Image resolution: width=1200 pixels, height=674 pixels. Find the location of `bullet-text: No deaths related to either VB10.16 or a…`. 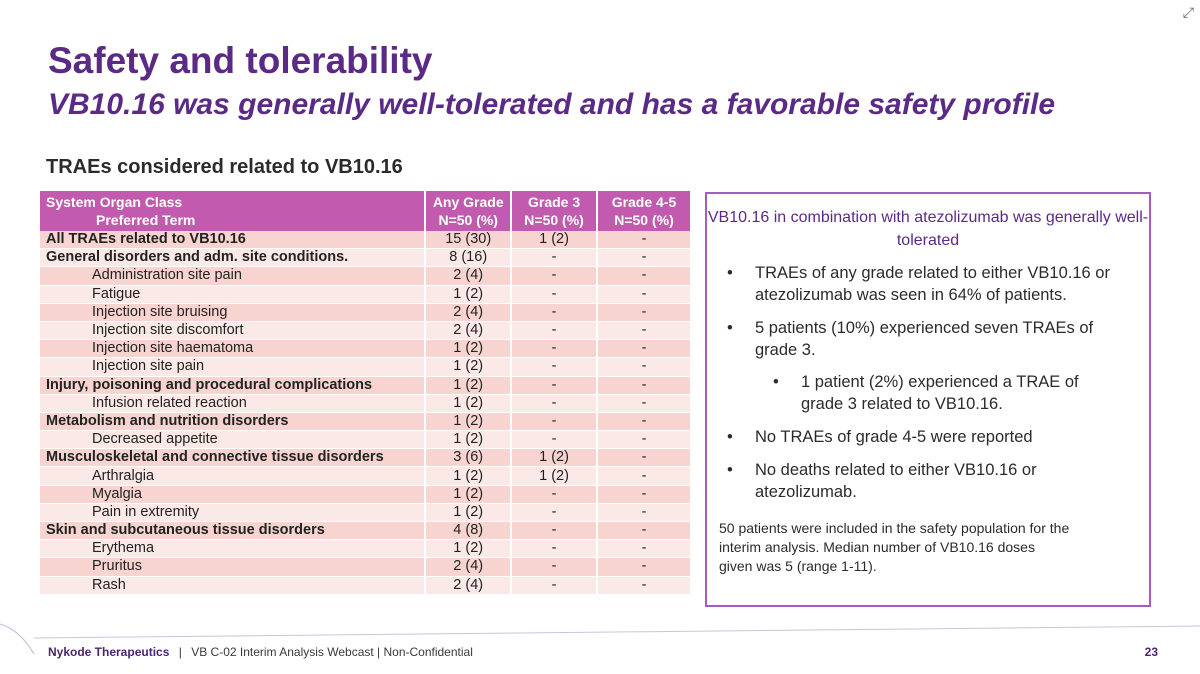

bullet-text: No deaths related to either VB10.16 or a… is located at coordinates (896, 481).